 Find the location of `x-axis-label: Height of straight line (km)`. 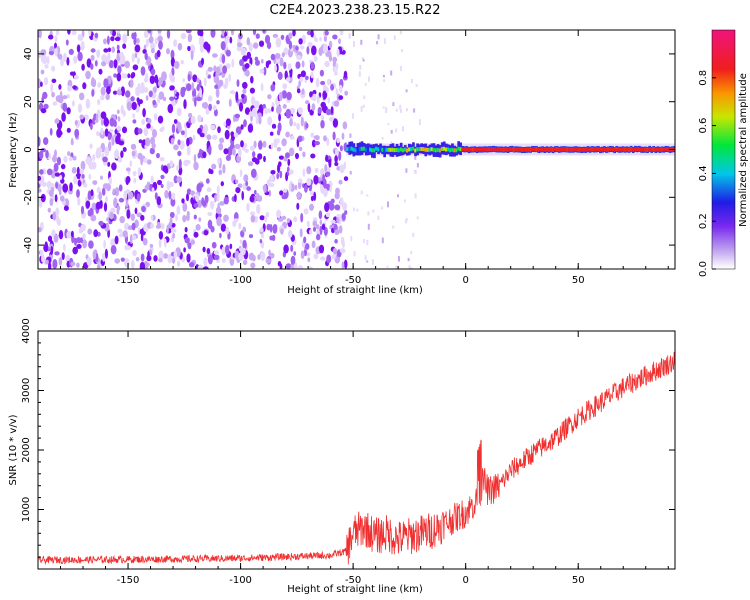

x-axis-label: Height of straight line (km) is located at coordinates (355, 589).